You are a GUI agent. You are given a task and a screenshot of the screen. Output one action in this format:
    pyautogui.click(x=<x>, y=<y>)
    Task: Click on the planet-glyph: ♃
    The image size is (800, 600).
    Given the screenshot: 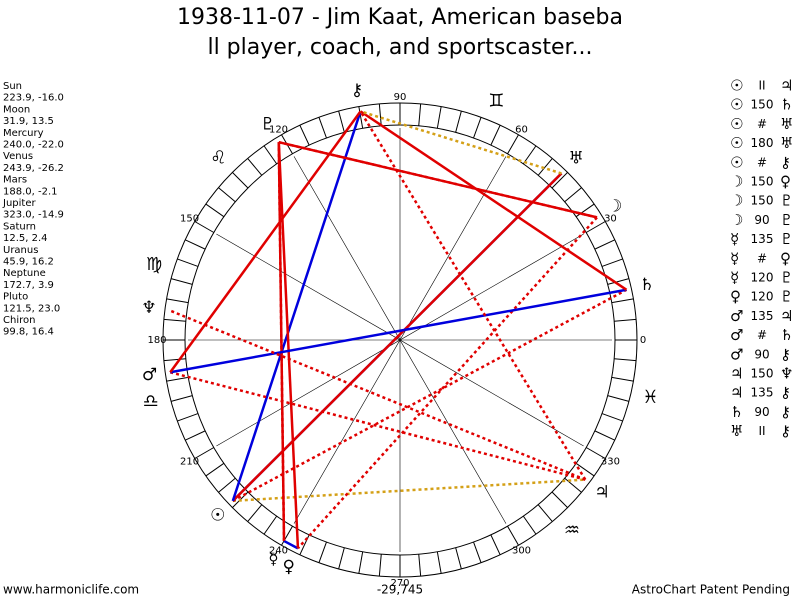 What is the action you would take?
    pyautogui.click(x=601, y=492)
    